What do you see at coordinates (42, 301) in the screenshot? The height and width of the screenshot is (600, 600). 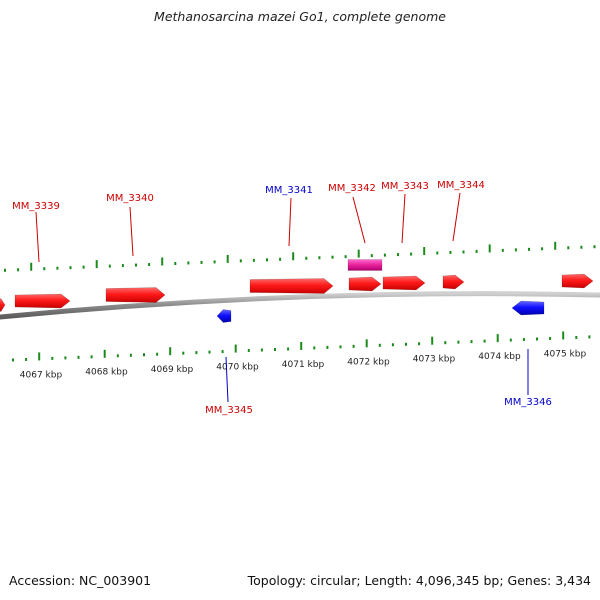 I see `gene-arrow-mm3339` at bounding box center [42, 301].